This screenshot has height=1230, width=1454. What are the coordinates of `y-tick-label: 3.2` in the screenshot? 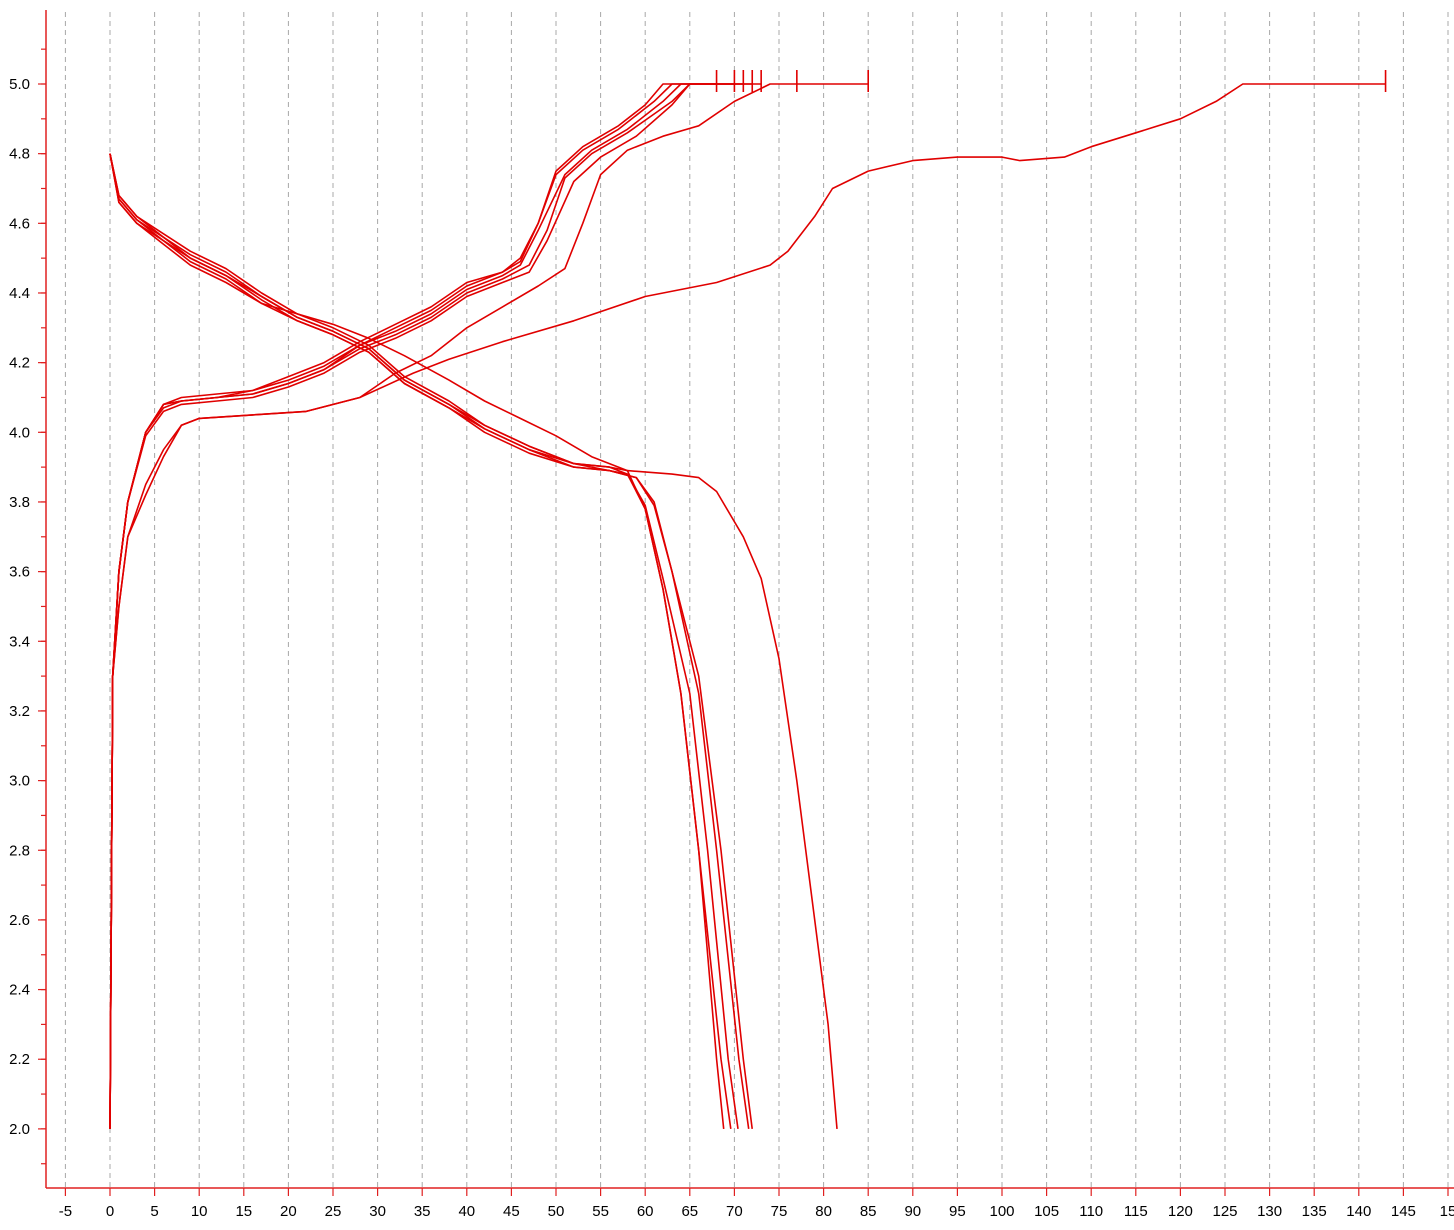 It's located at (19, 711).